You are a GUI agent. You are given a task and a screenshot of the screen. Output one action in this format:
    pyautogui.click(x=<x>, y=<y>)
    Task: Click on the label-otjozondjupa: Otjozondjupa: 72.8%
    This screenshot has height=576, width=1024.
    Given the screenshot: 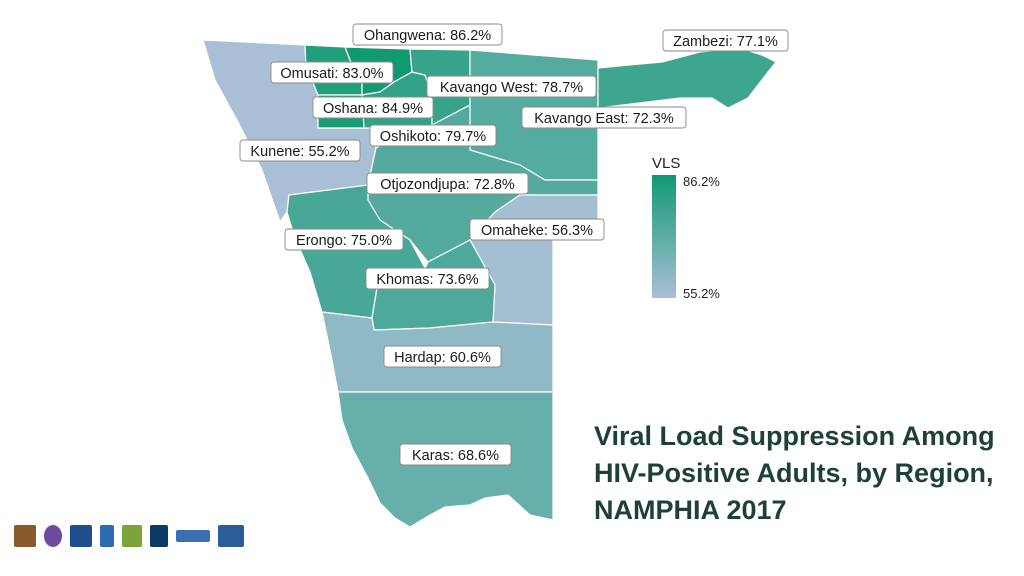 What is the action you would take?
    pyautogui.click(x=447, y=183)
    